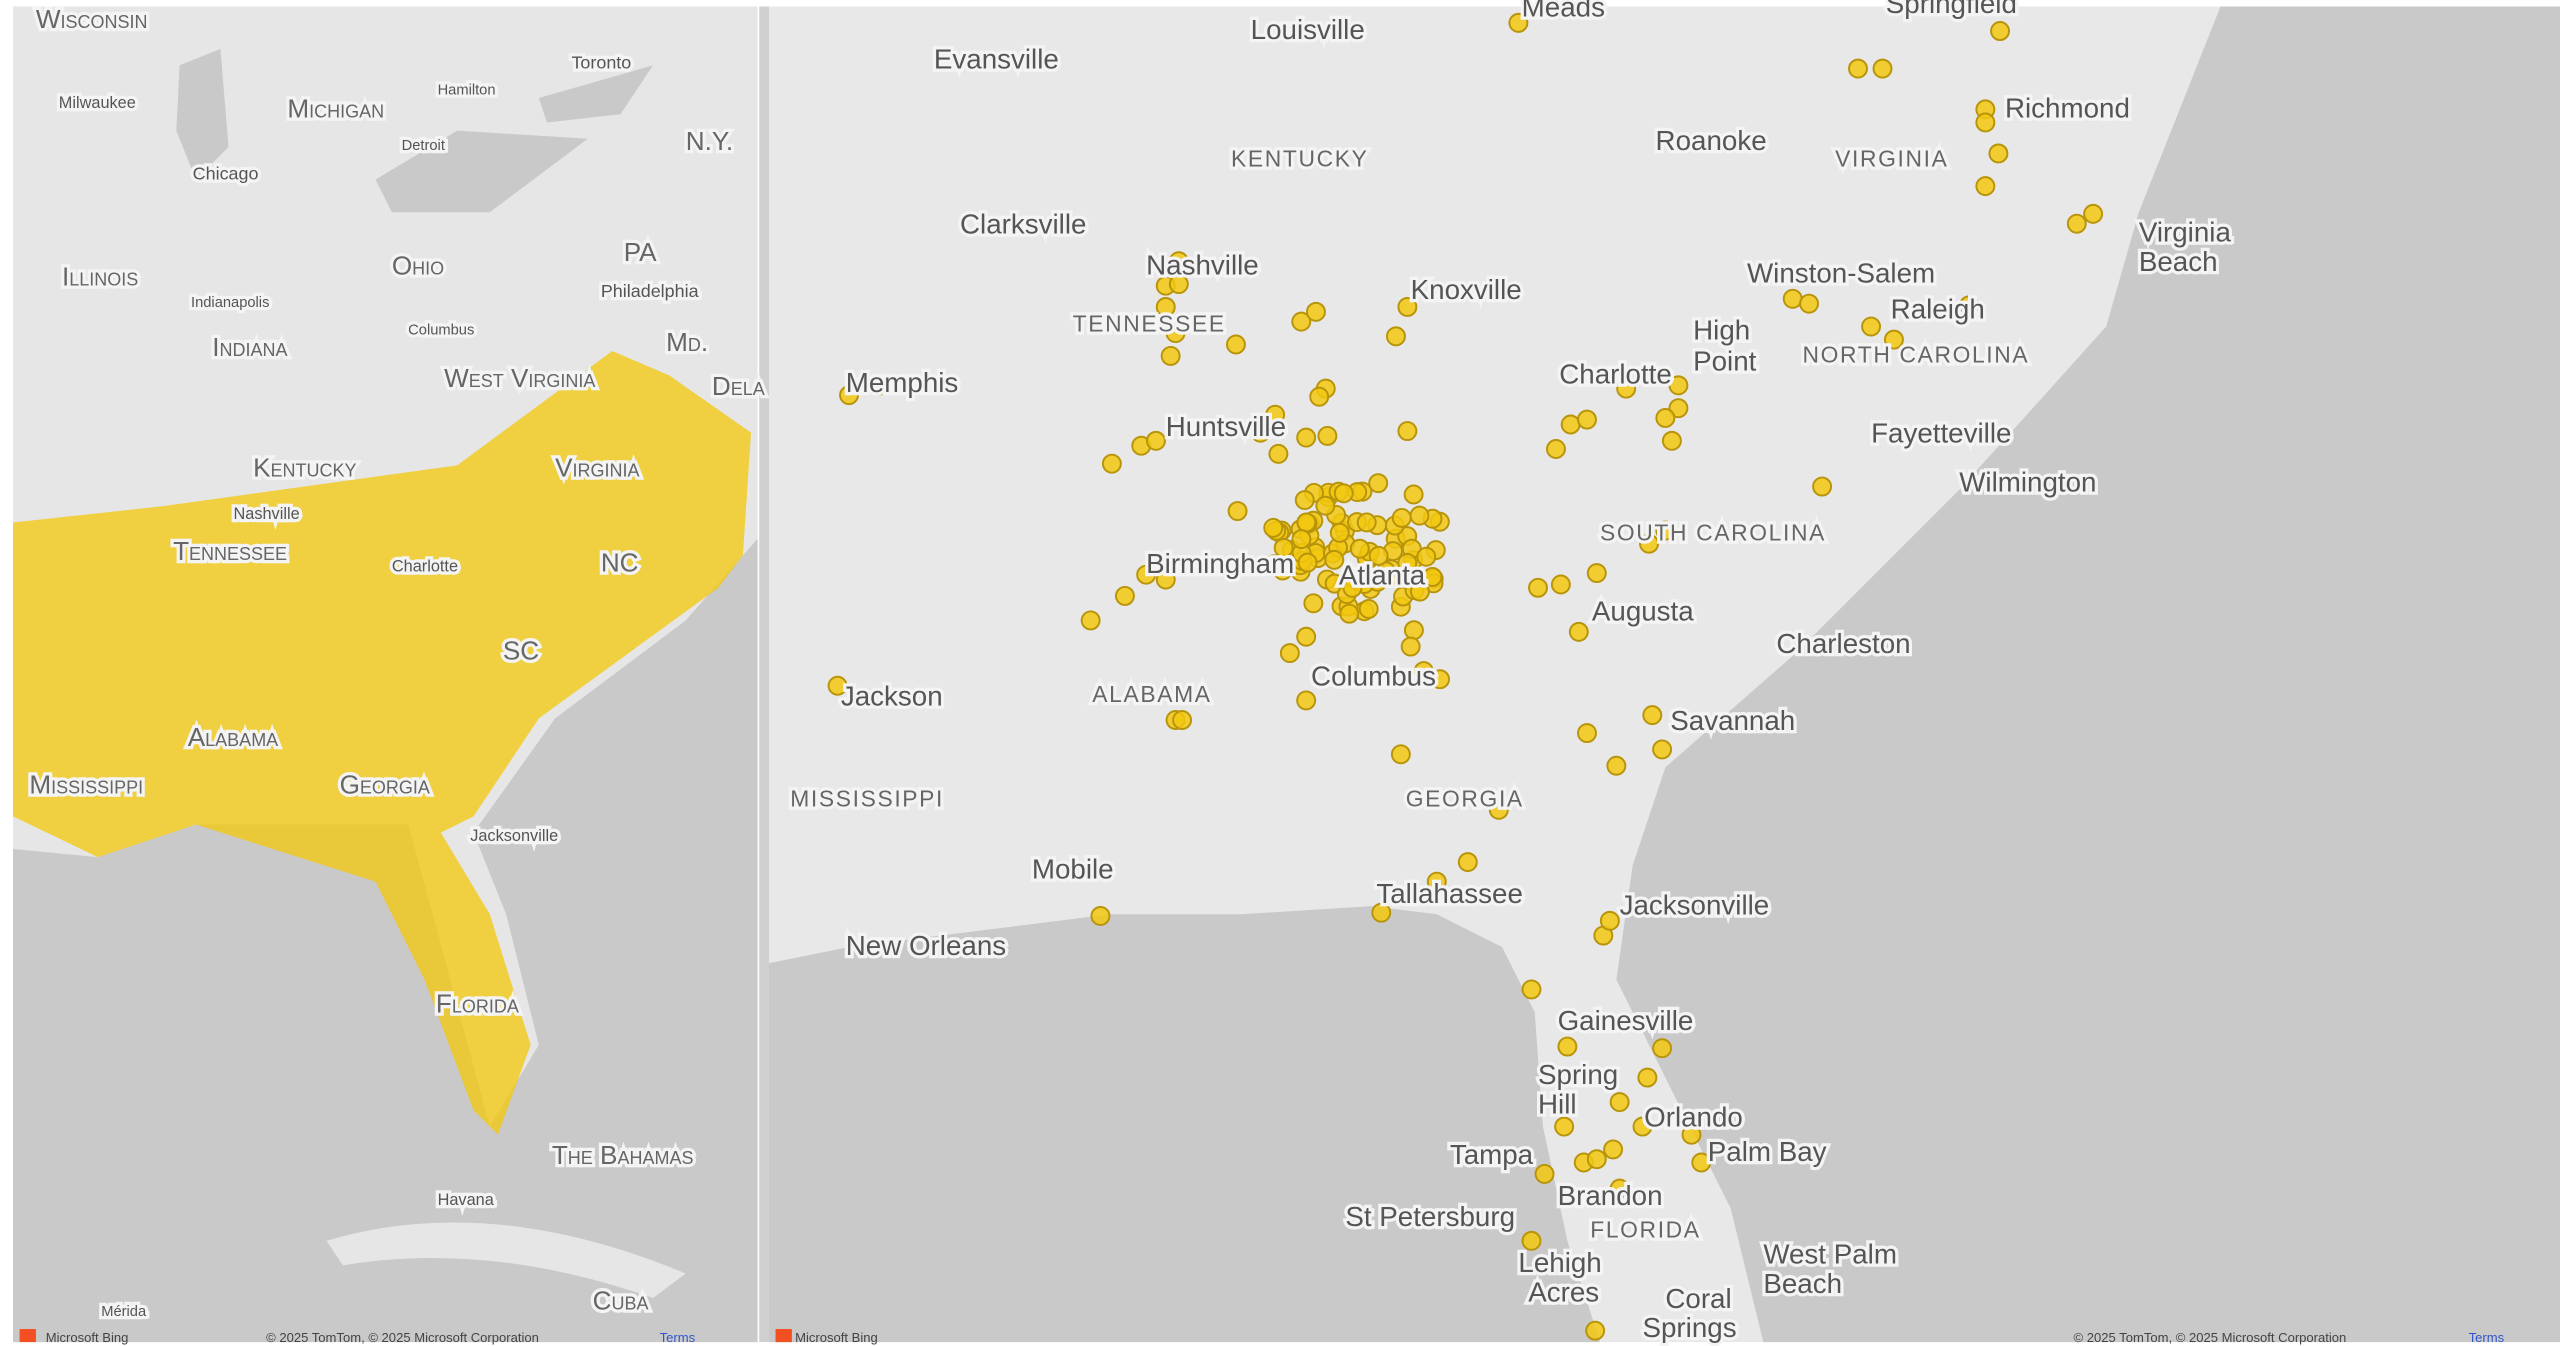 This screenshot has height=1346, width=2560. What do you see at coordinates (1941, 432) in the screenshot?
I see `map-label: Fayetteville` at bounding box center [1941, 432].